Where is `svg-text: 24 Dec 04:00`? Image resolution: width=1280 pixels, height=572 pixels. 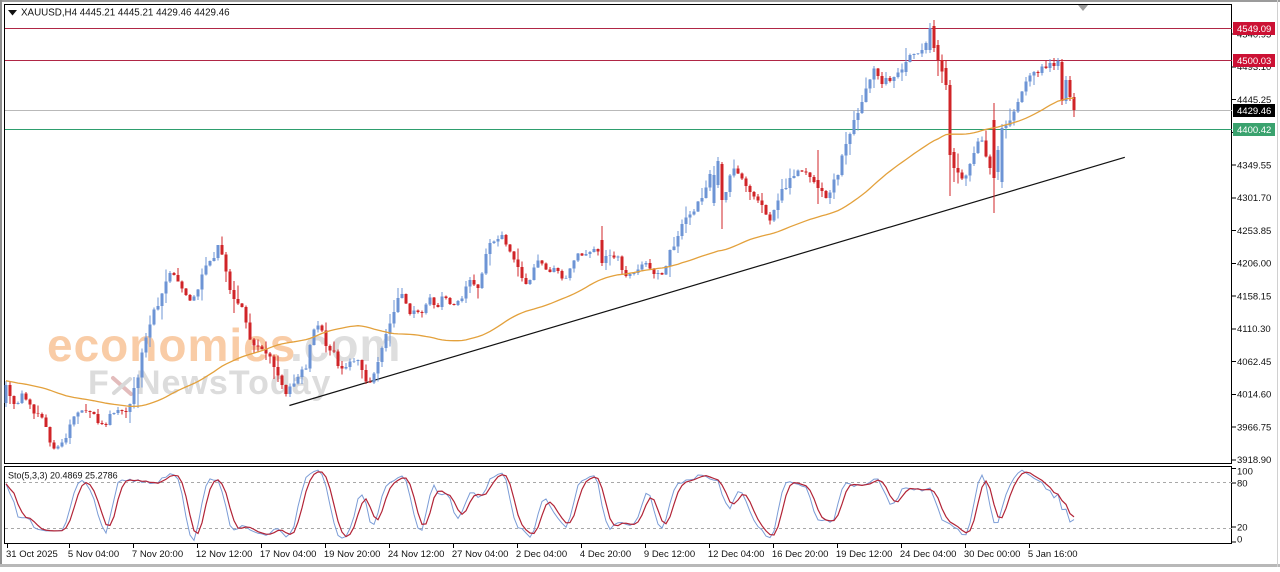 svg-text: 24 Dec 04:00 is located at coordinates (928, 554).